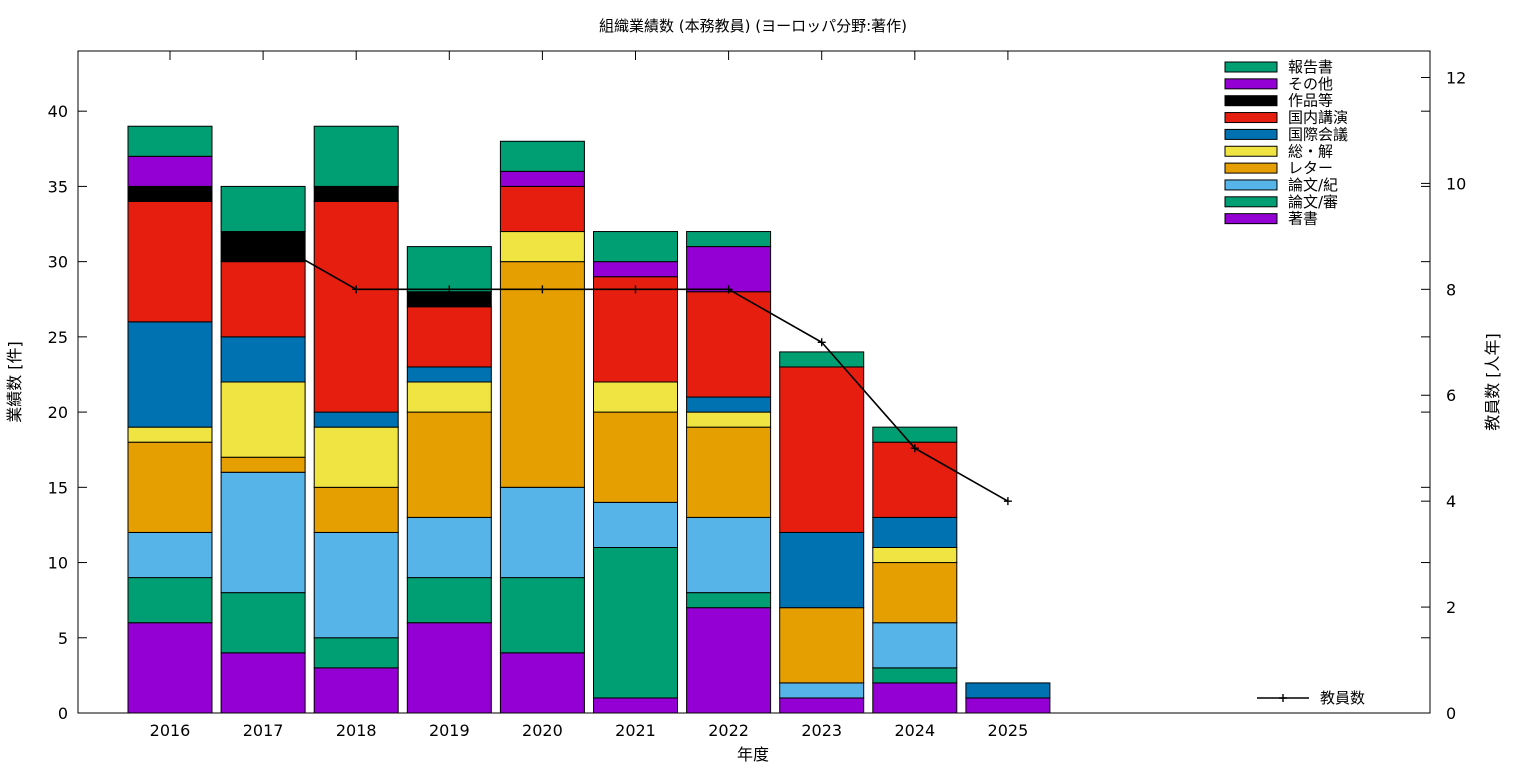 This screenshot has width=1536, height=768. Describe the element at coordinates (1303, 219) in the screenshot. I see `legend-label: 著書` at that location.